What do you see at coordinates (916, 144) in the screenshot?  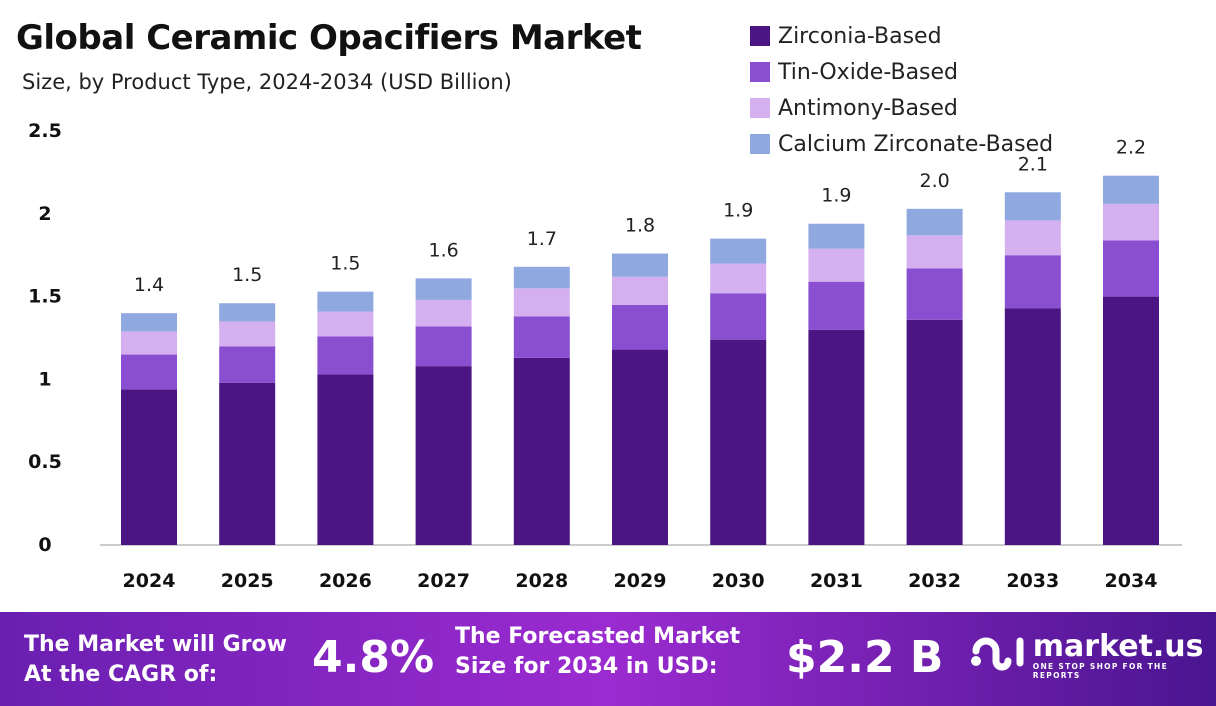 I see `legend-label: Calcium Zirconate-Based` at bounding box center [916, 144].